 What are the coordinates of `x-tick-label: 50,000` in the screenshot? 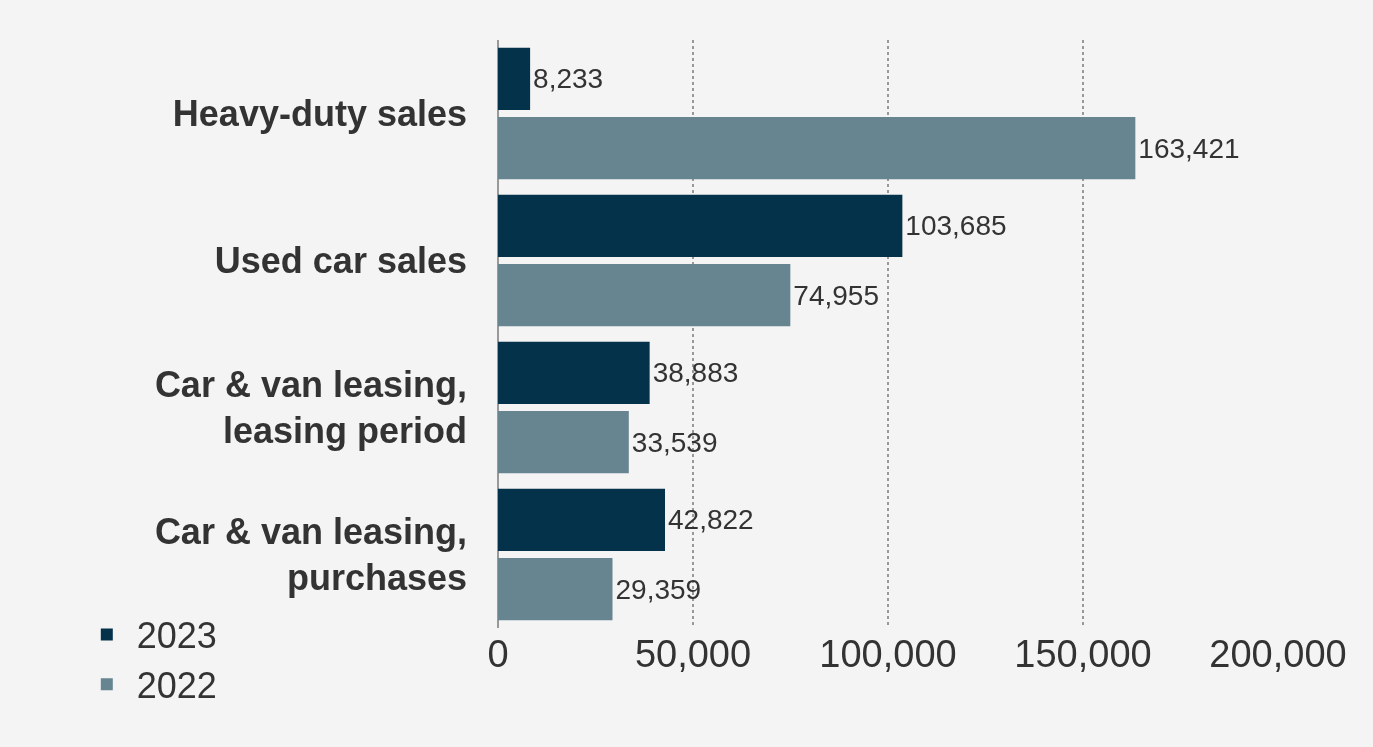 It's located at (693, 654).